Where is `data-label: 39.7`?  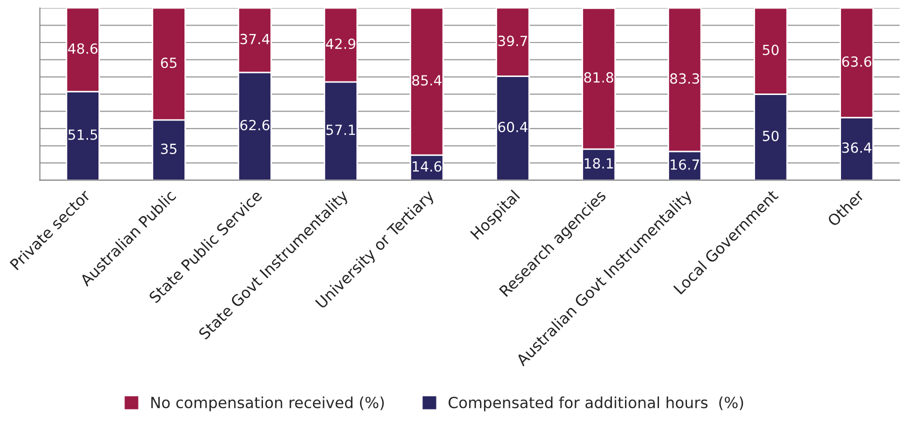
data-label: 39.7 is located at coordinates (513, 41).